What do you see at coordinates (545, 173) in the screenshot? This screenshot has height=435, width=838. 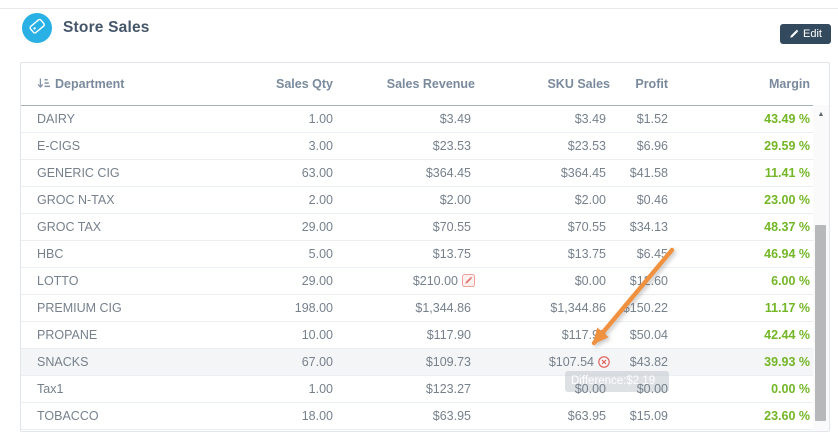 I see `cell-sku-sales: $364.45` at bounding box center [545, 173].